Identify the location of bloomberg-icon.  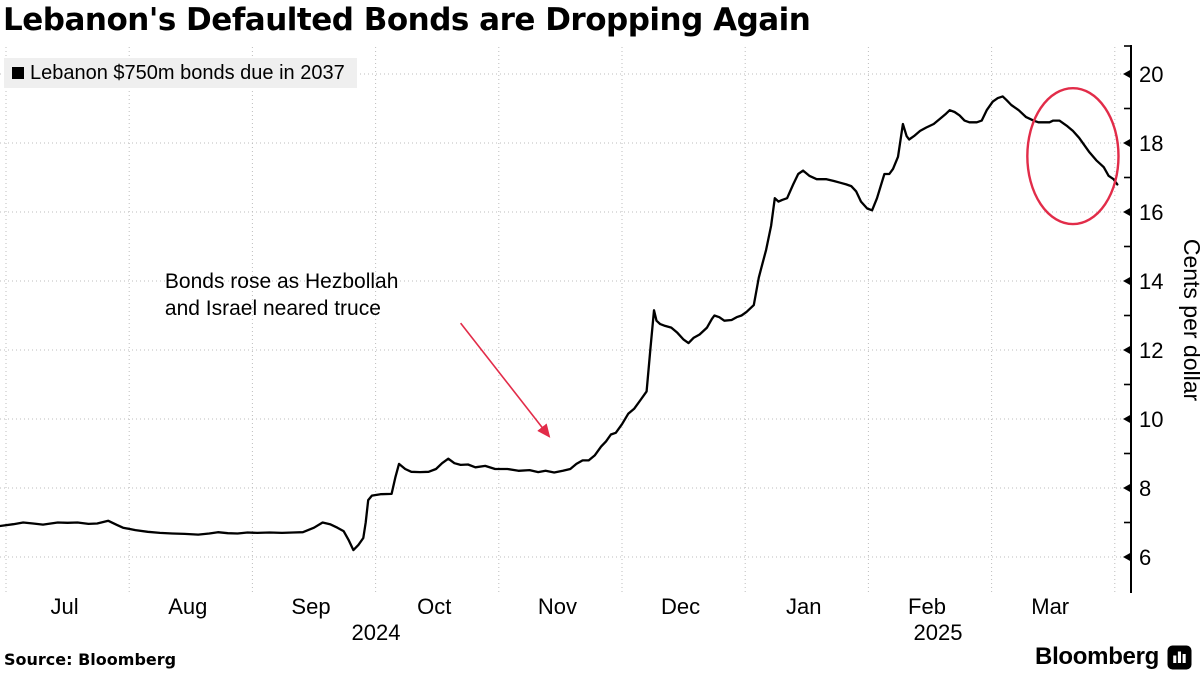
(1179, 657).